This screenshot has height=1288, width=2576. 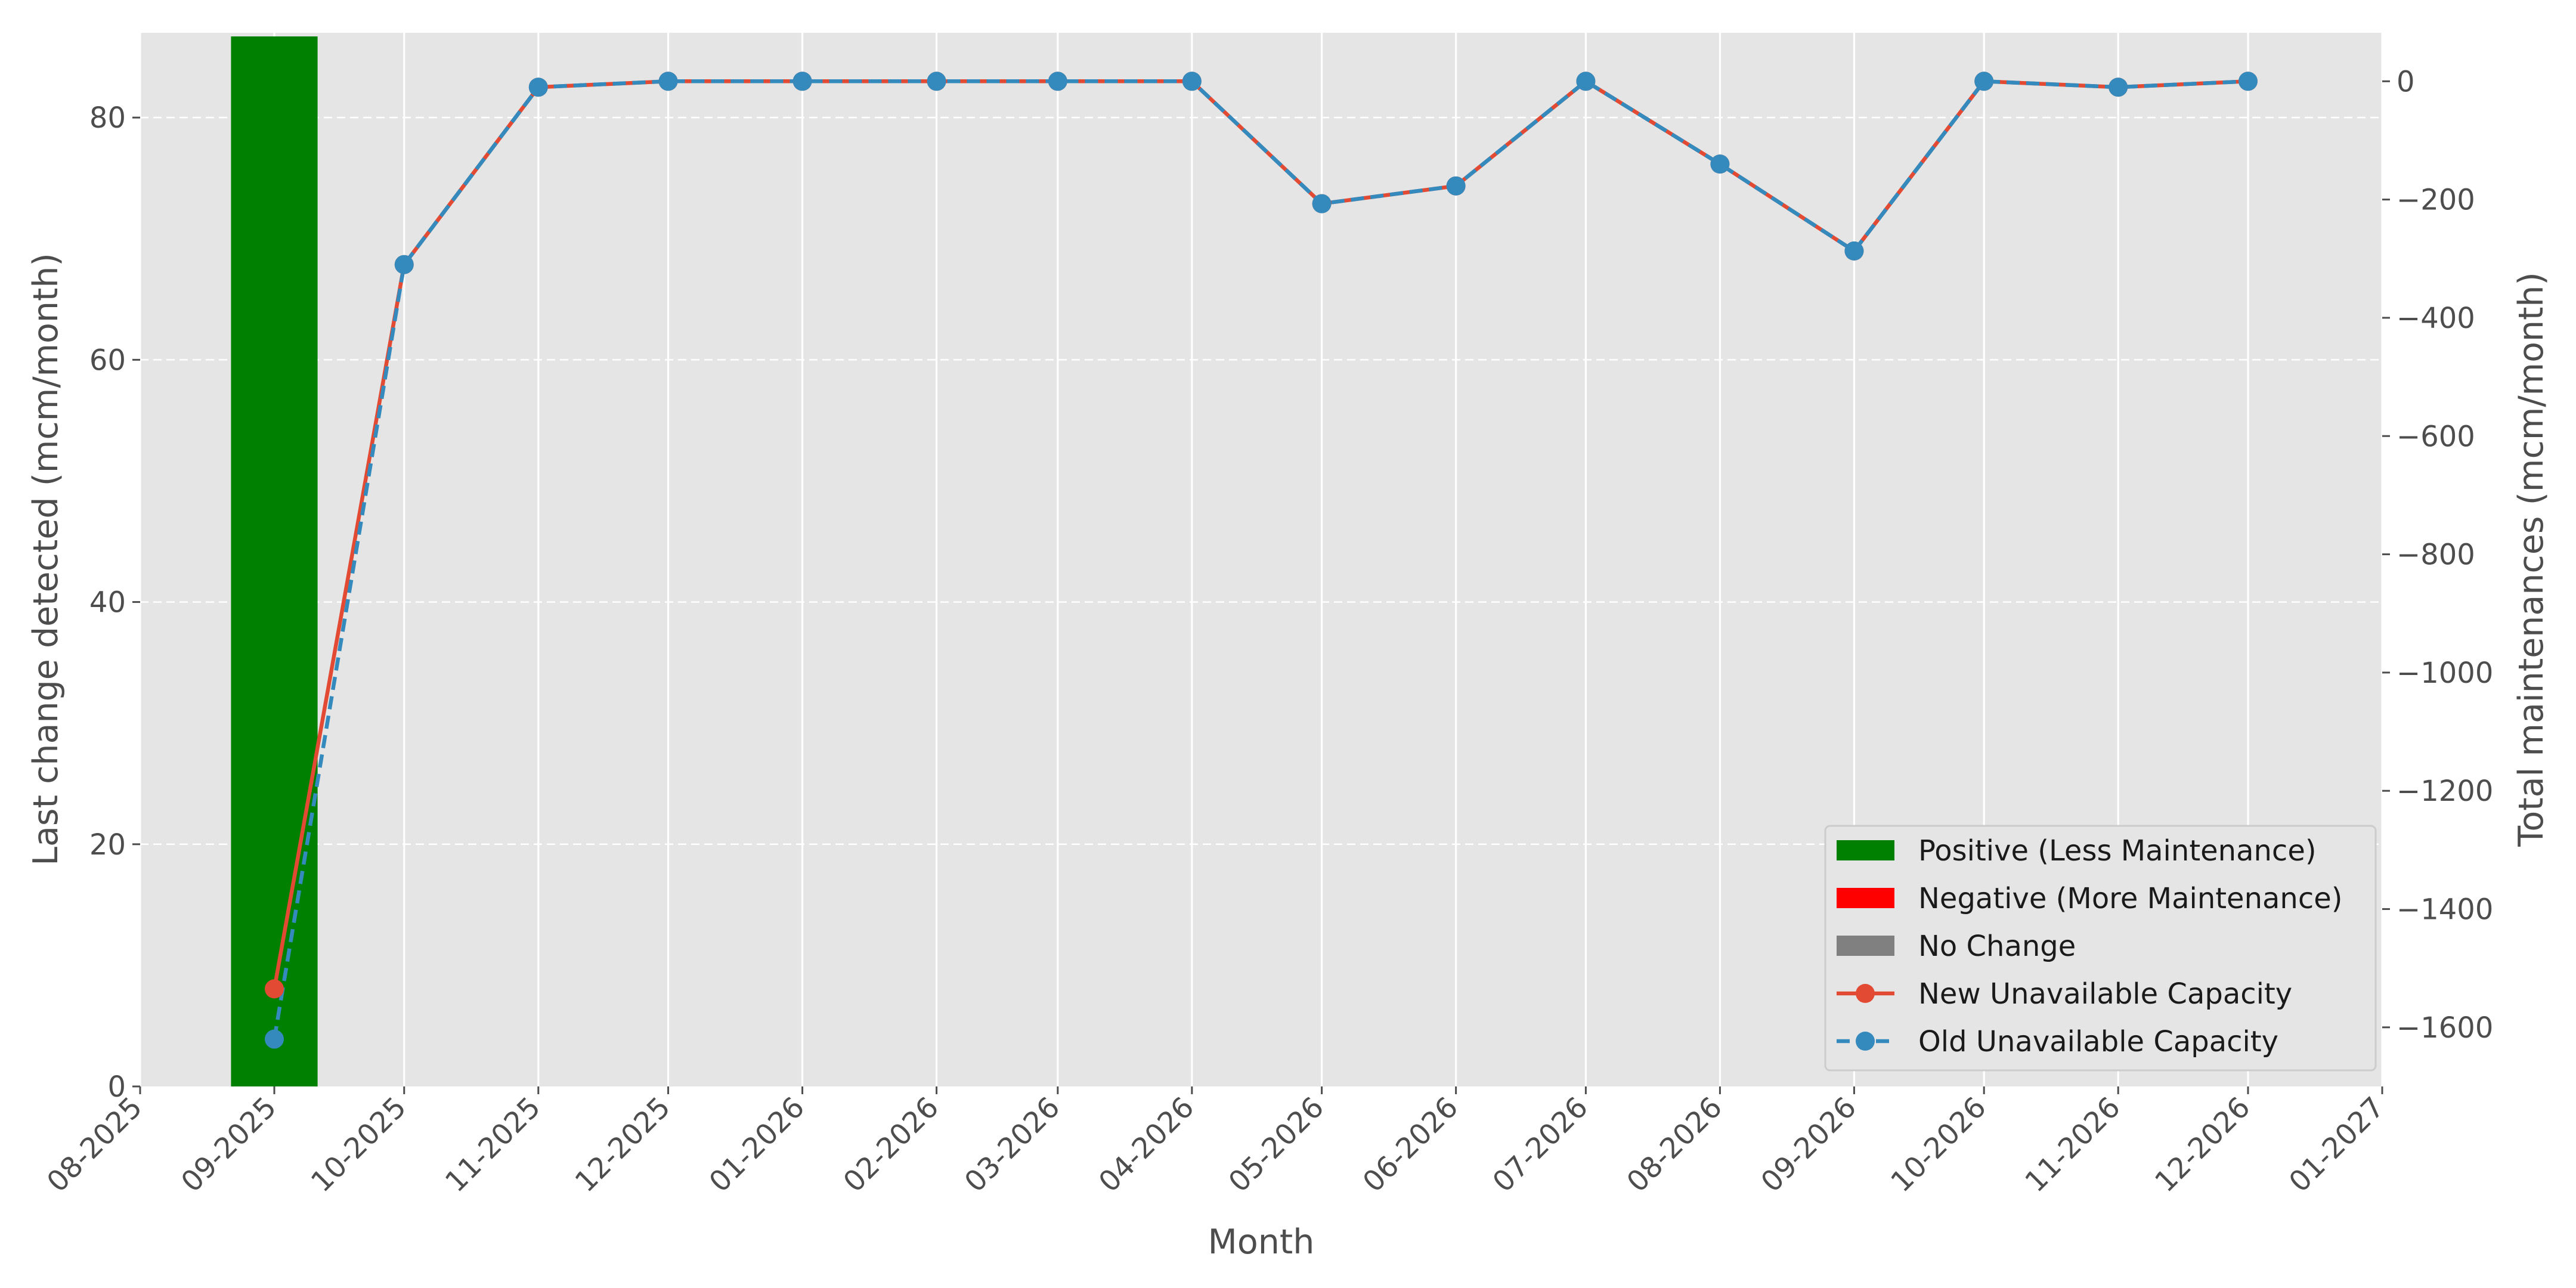 What do you see at coordinates (2445, 792) in the screenshot?
I see `y-right-tick-label: −1200` at bounding box center [2445, 792].